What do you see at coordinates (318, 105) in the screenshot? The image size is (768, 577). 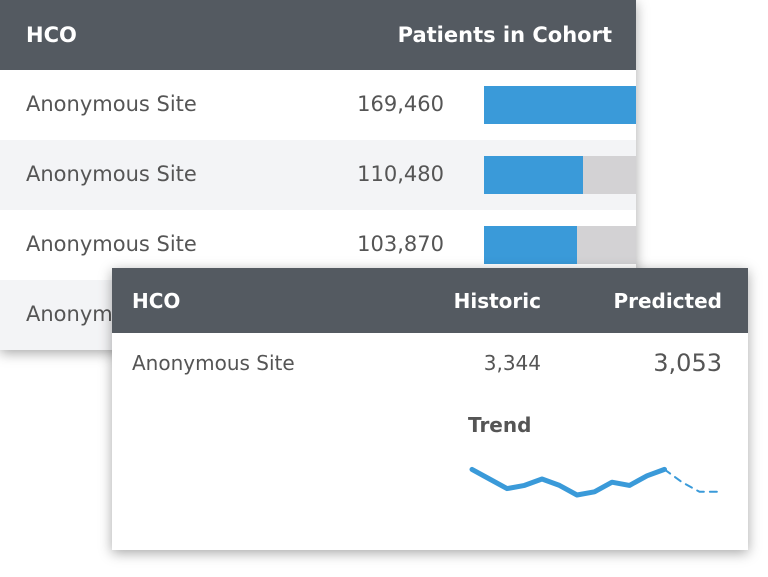 I see `table-row: Anonymous Site 169,460` at bounding box center [318, 105].